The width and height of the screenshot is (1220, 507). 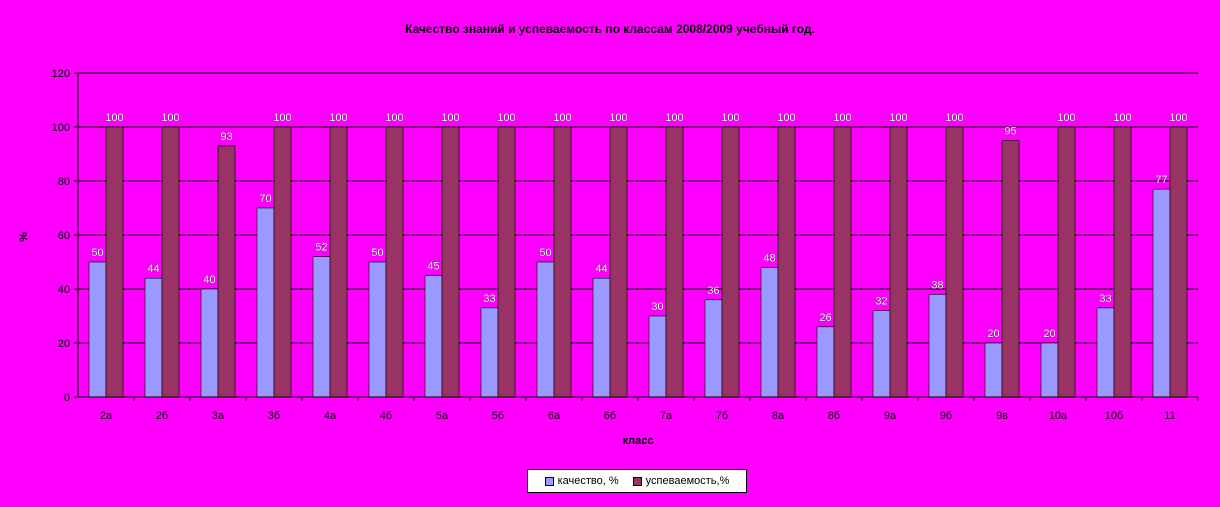 What do you see at coordinates (674, 118) in the screenshot?
I see `data-label-progress-7а: 100` at bounding box center [674, 118].